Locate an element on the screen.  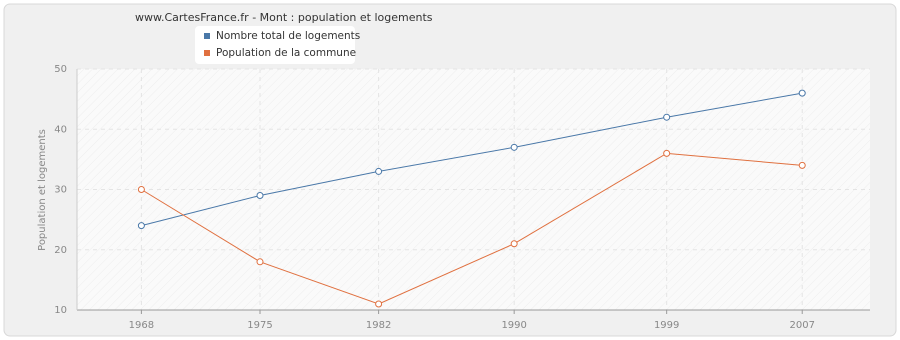
y-tick-label: 50 is located at coordinates (60, 69).